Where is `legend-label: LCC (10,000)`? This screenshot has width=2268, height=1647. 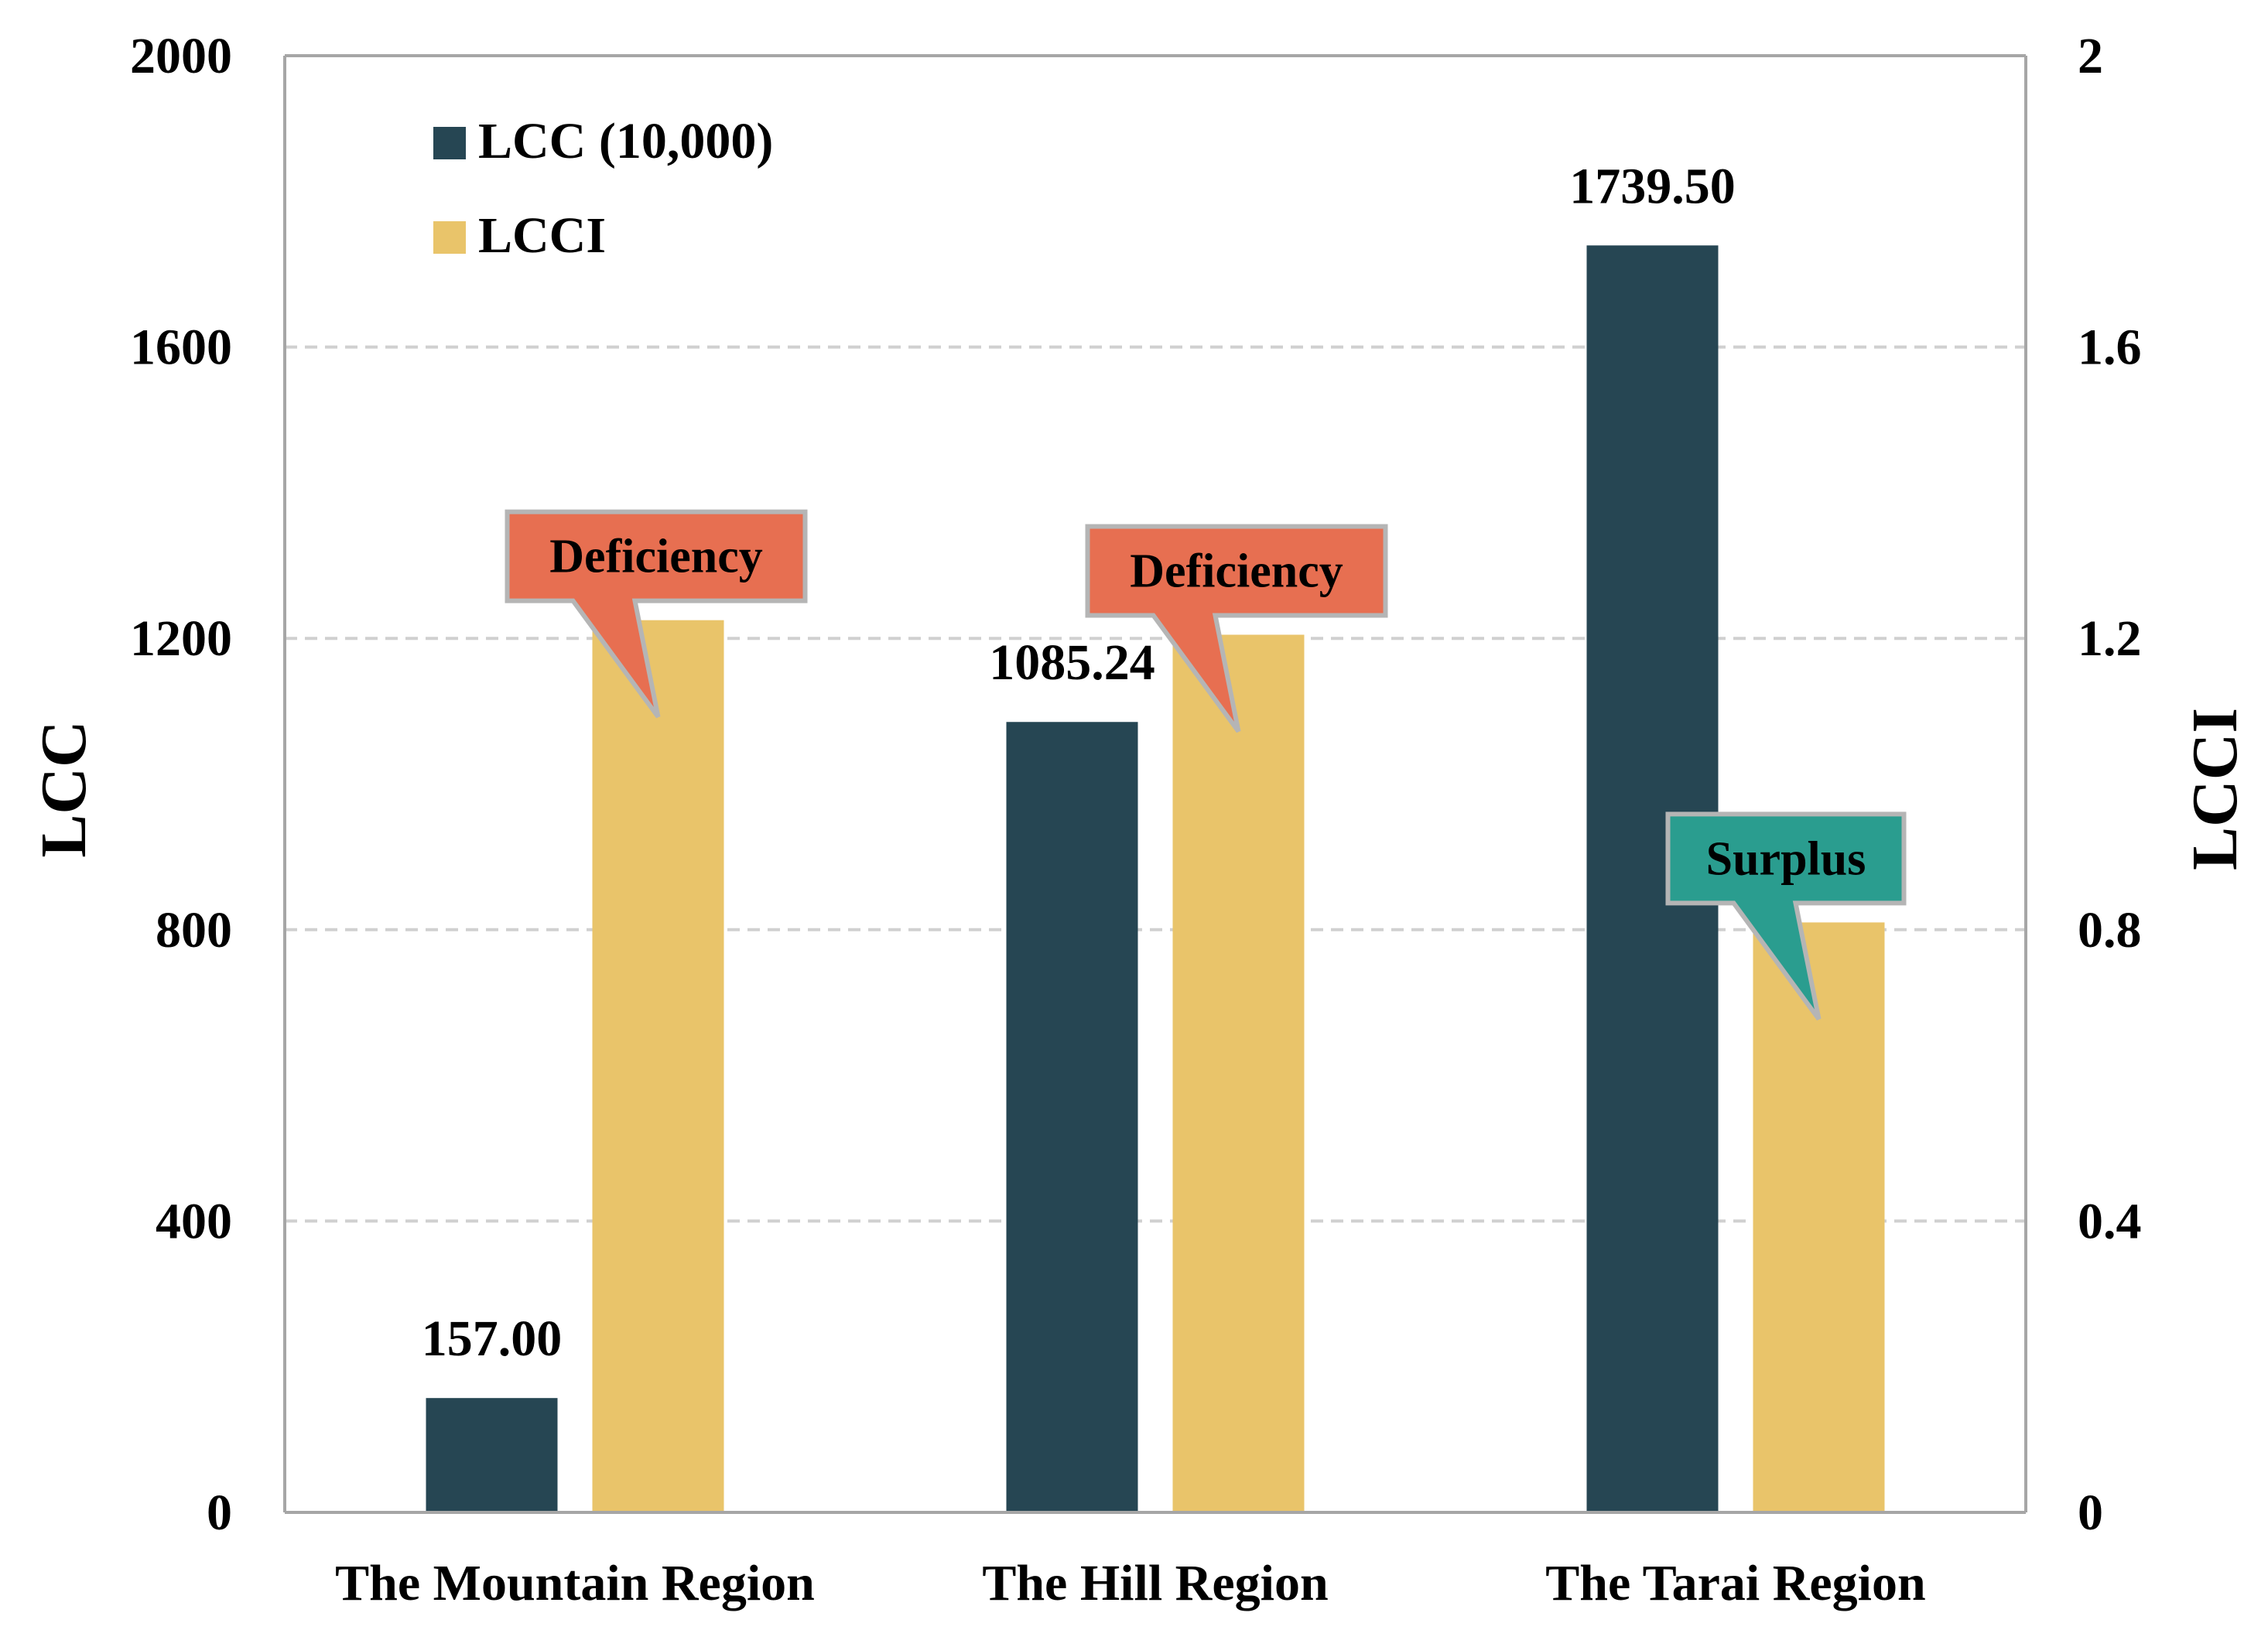
legend-label: LCC (10,000) is located at coordinates (625, 141).